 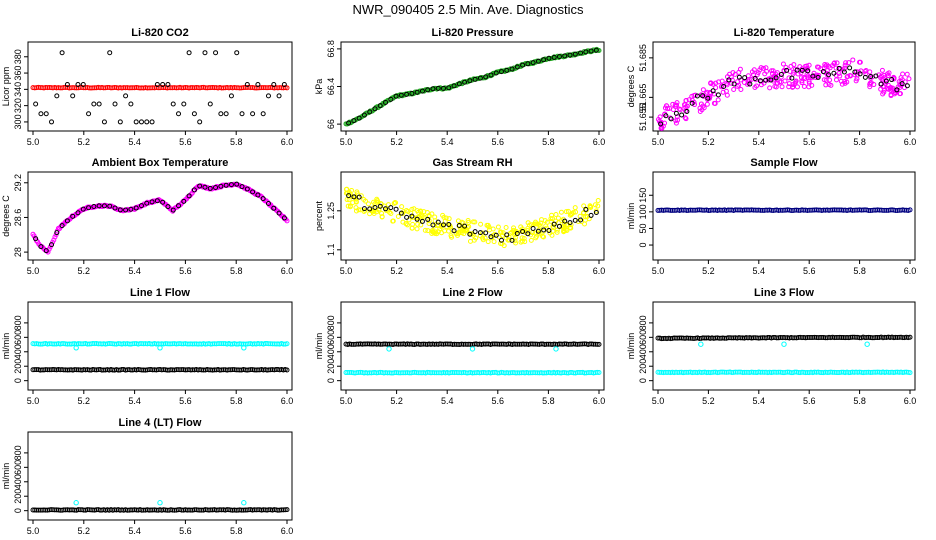 I want to click on series-line-1-low, so click(x=160, y=370).